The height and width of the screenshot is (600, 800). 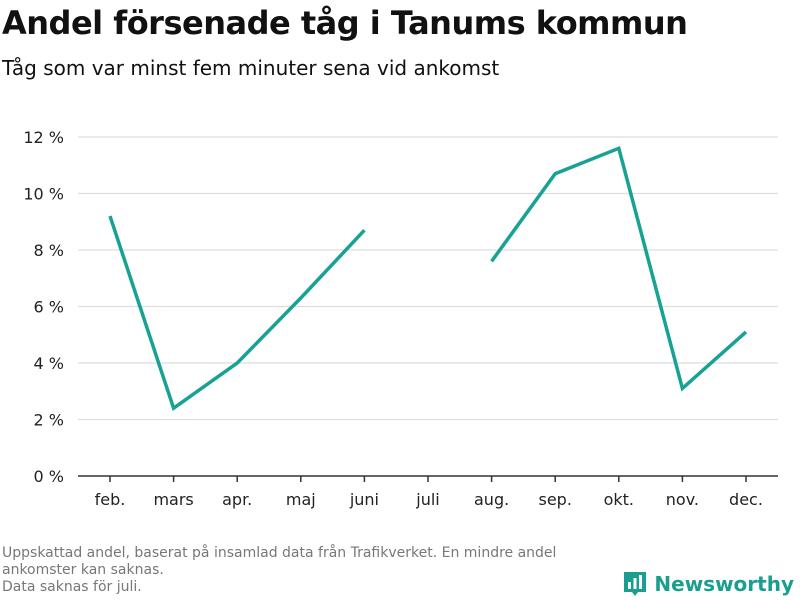 I want to click on y-tick-label: 8 %, so click(x=49, y=250).